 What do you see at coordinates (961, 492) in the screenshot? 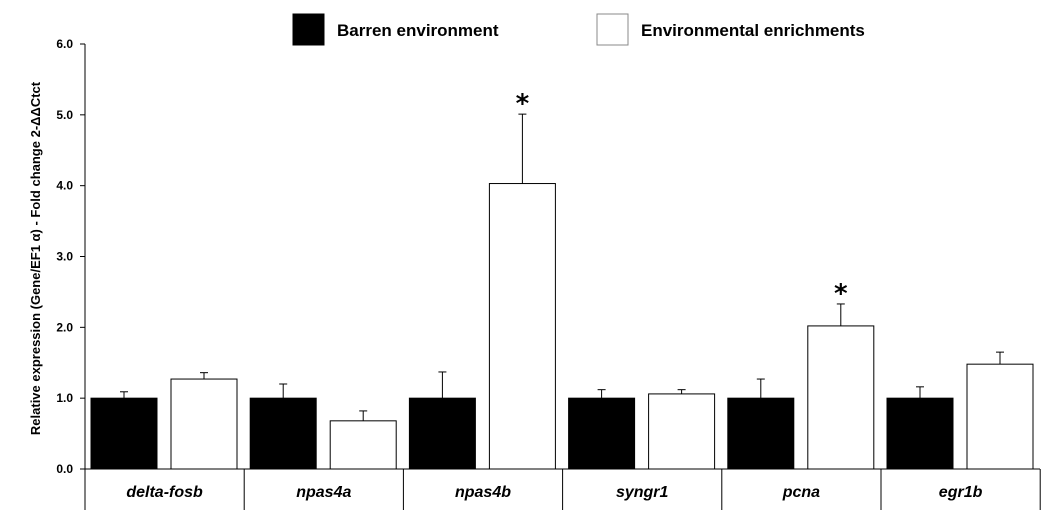
I see `category-label: egr1b` at bounding box center [961, 492].